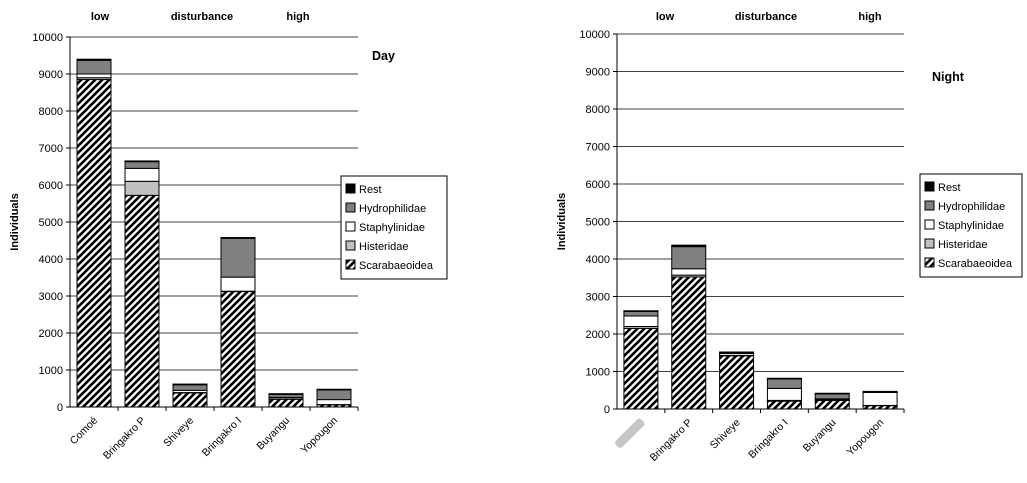 This screenshot has width=1027, height=483. I want to click on redacted-label, so click(630, 433).